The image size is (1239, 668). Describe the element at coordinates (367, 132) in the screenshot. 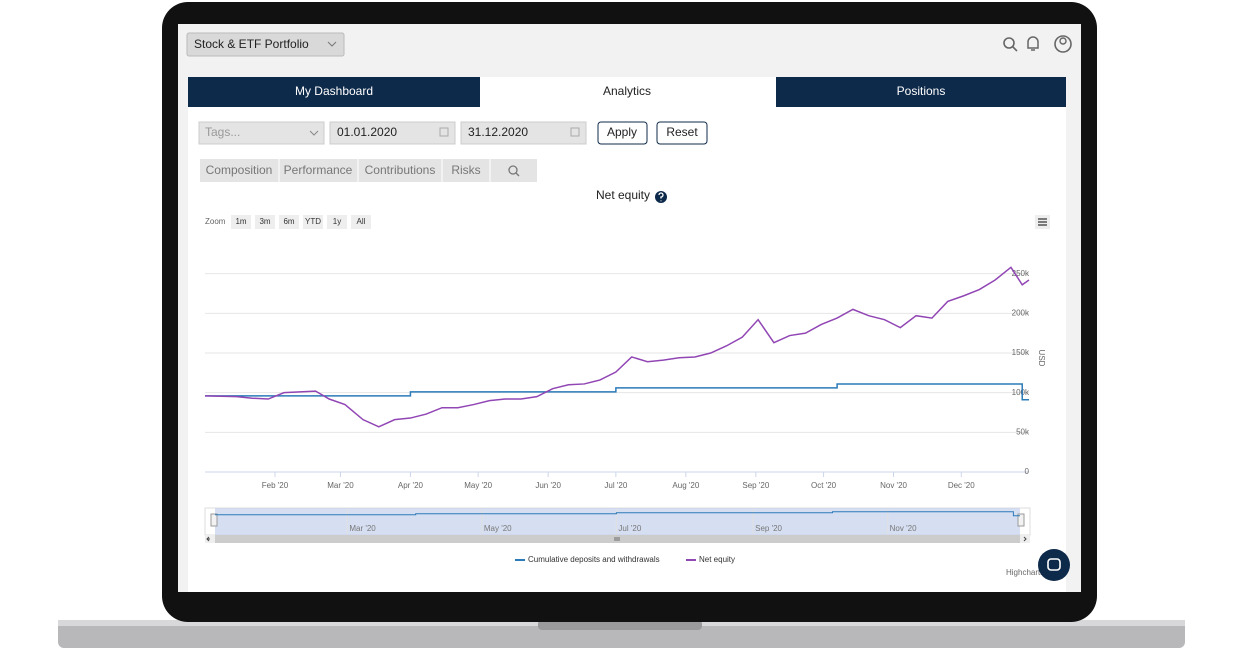

I see `start-date-text: 01.01.2020` at that location.